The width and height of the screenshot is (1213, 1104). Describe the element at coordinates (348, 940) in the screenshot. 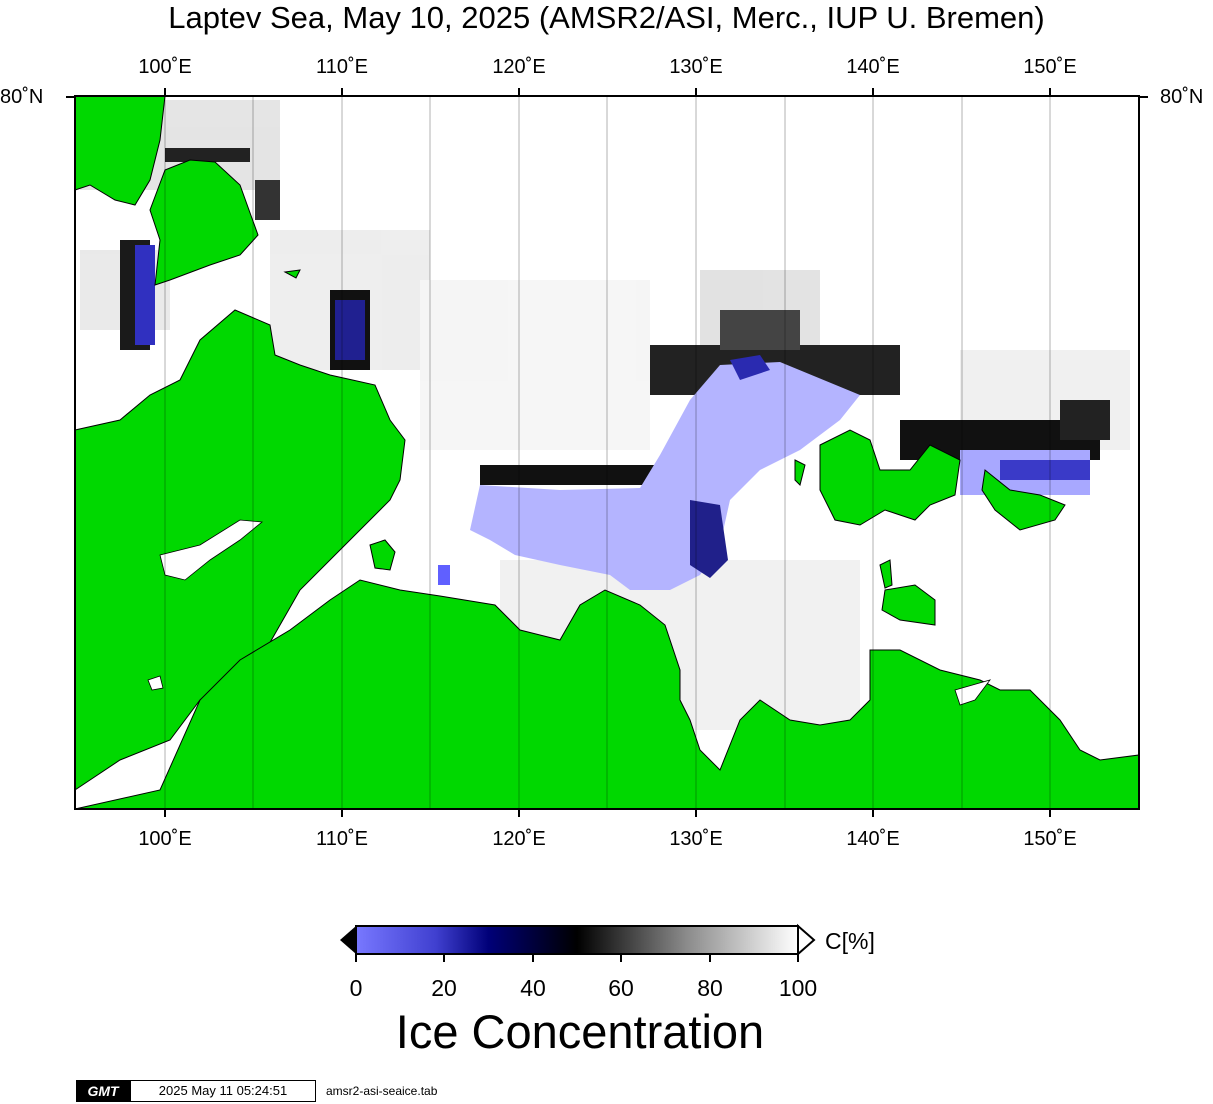

I see `colorbar-low-triangle` at that location.